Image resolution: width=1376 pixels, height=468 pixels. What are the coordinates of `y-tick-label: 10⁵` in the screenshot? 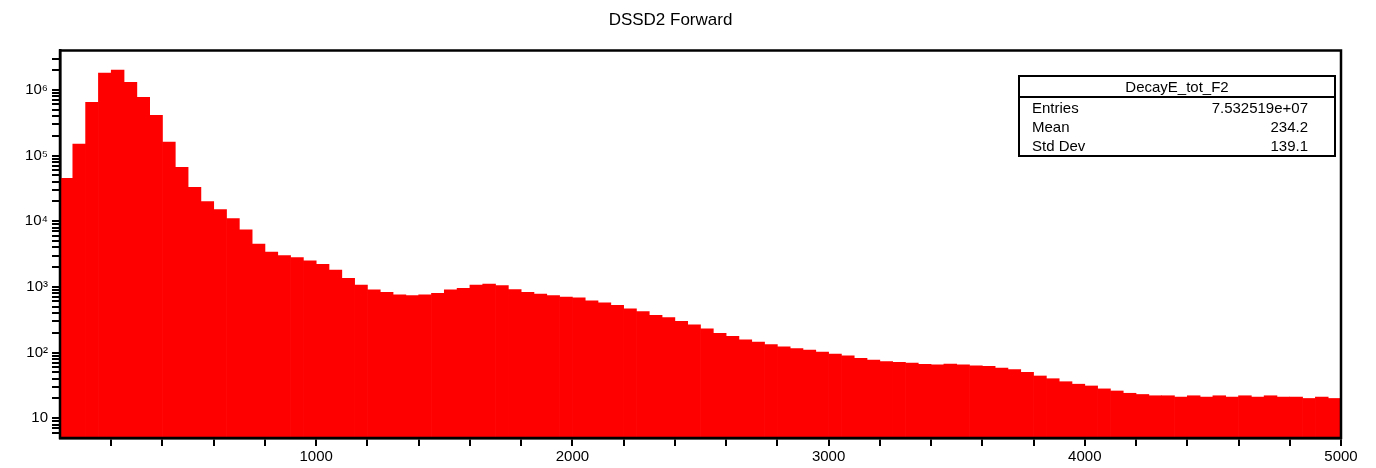 It's located at (36, 154).